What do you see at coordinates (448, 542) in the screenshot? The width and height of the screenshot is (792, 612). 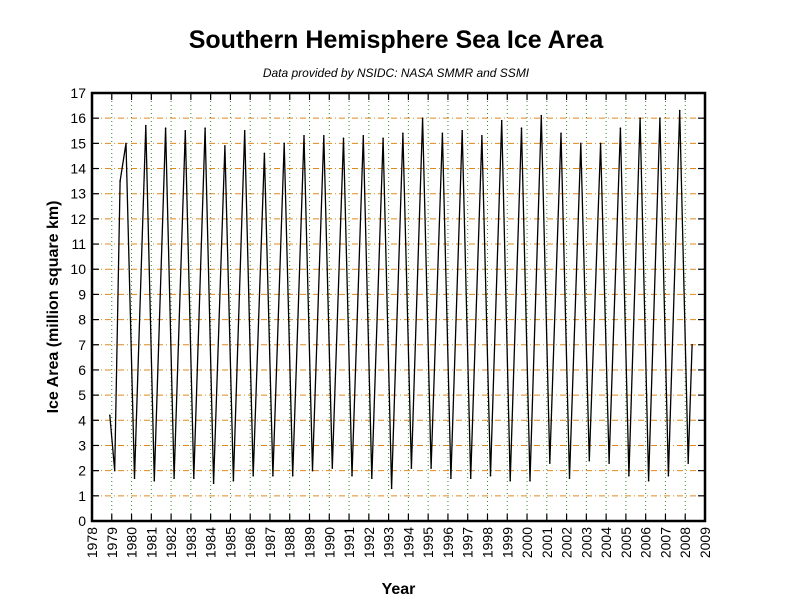 I see `x-tick-label: 1996` at bounding box center [448, 542].